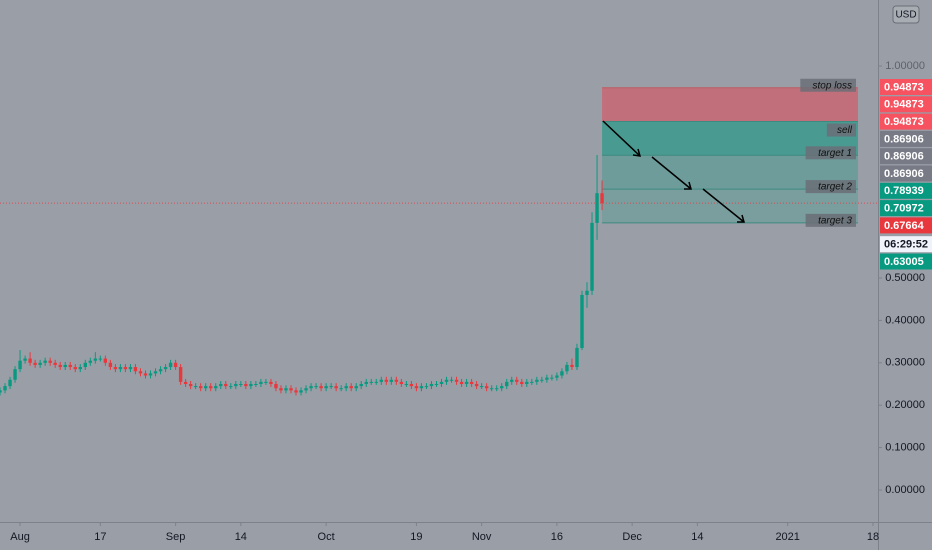 This screenshot has height=550, width=932. I want to click on x-tick-label: 17, so click(100, 537).